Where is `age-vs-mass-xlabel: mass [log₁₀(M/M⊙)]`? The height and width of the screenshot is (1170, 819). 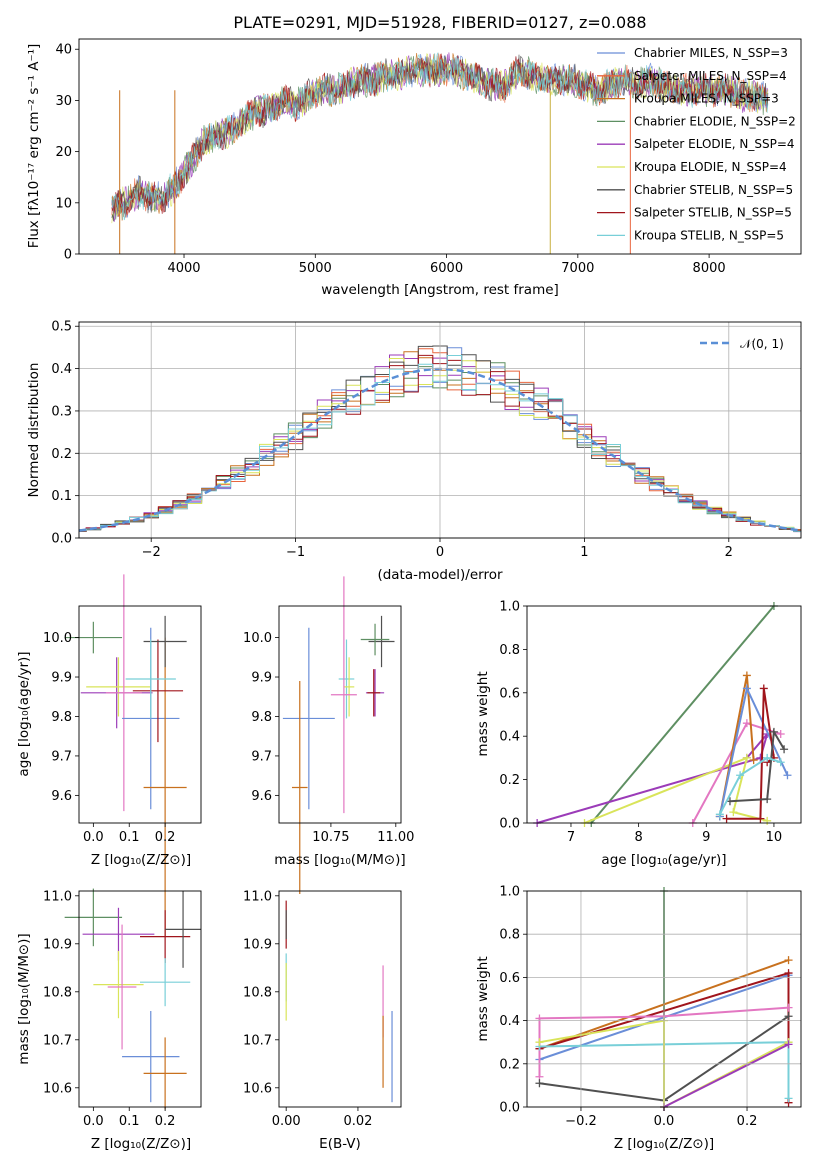 age-vs-mass-xlabel: mass [log₁₀(M/M⊙)] is located at coordinates (339, 860).